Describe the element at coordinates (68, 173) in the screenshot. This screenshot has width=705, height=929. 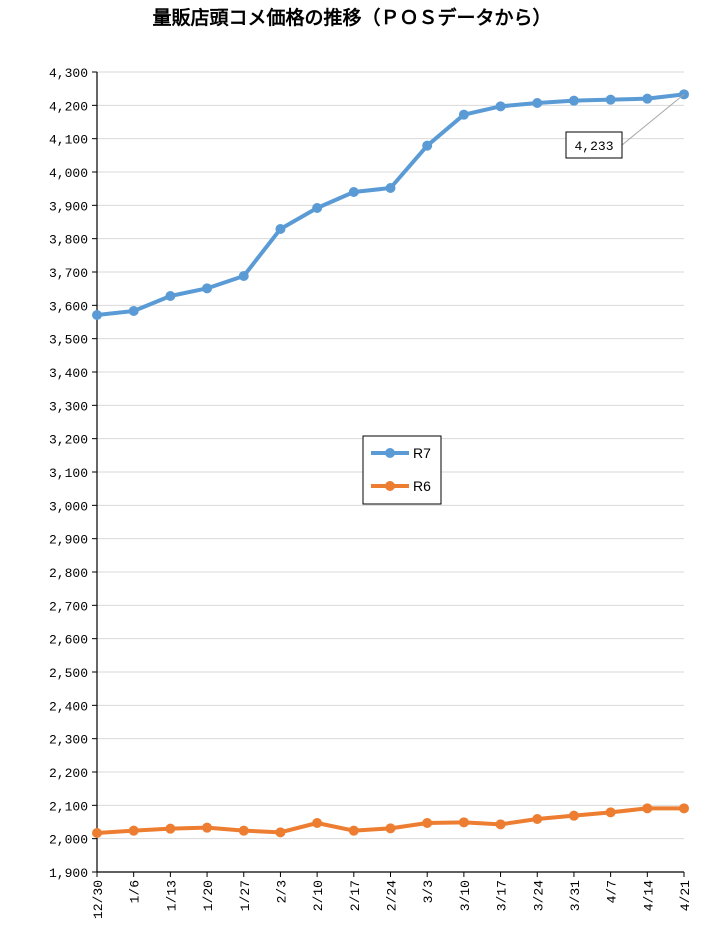
I see `y-tick-label: 4,000` at that location.